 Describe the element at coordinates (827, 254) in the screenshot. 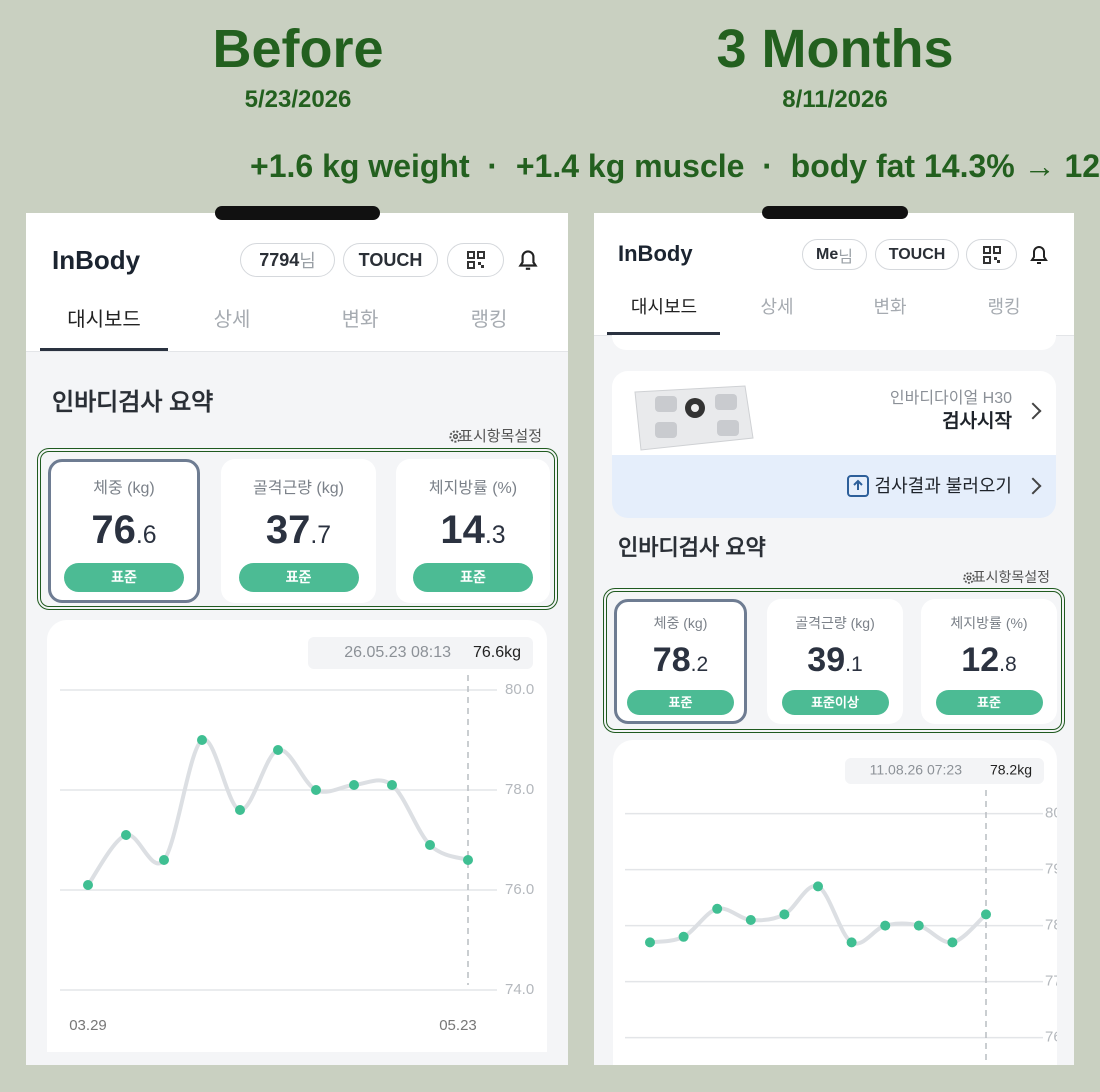

I see `user-id: Me` at that location.